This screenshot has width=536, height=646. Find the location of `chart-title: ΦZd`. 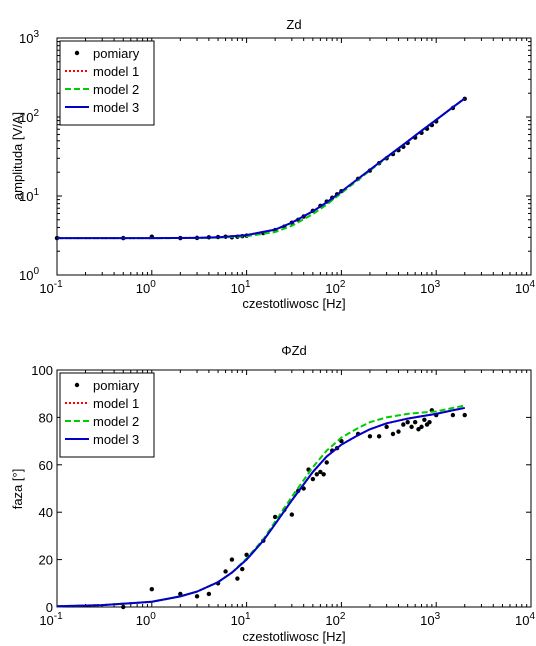

chart-title: ΦZd is located at coordinates (294, 350).